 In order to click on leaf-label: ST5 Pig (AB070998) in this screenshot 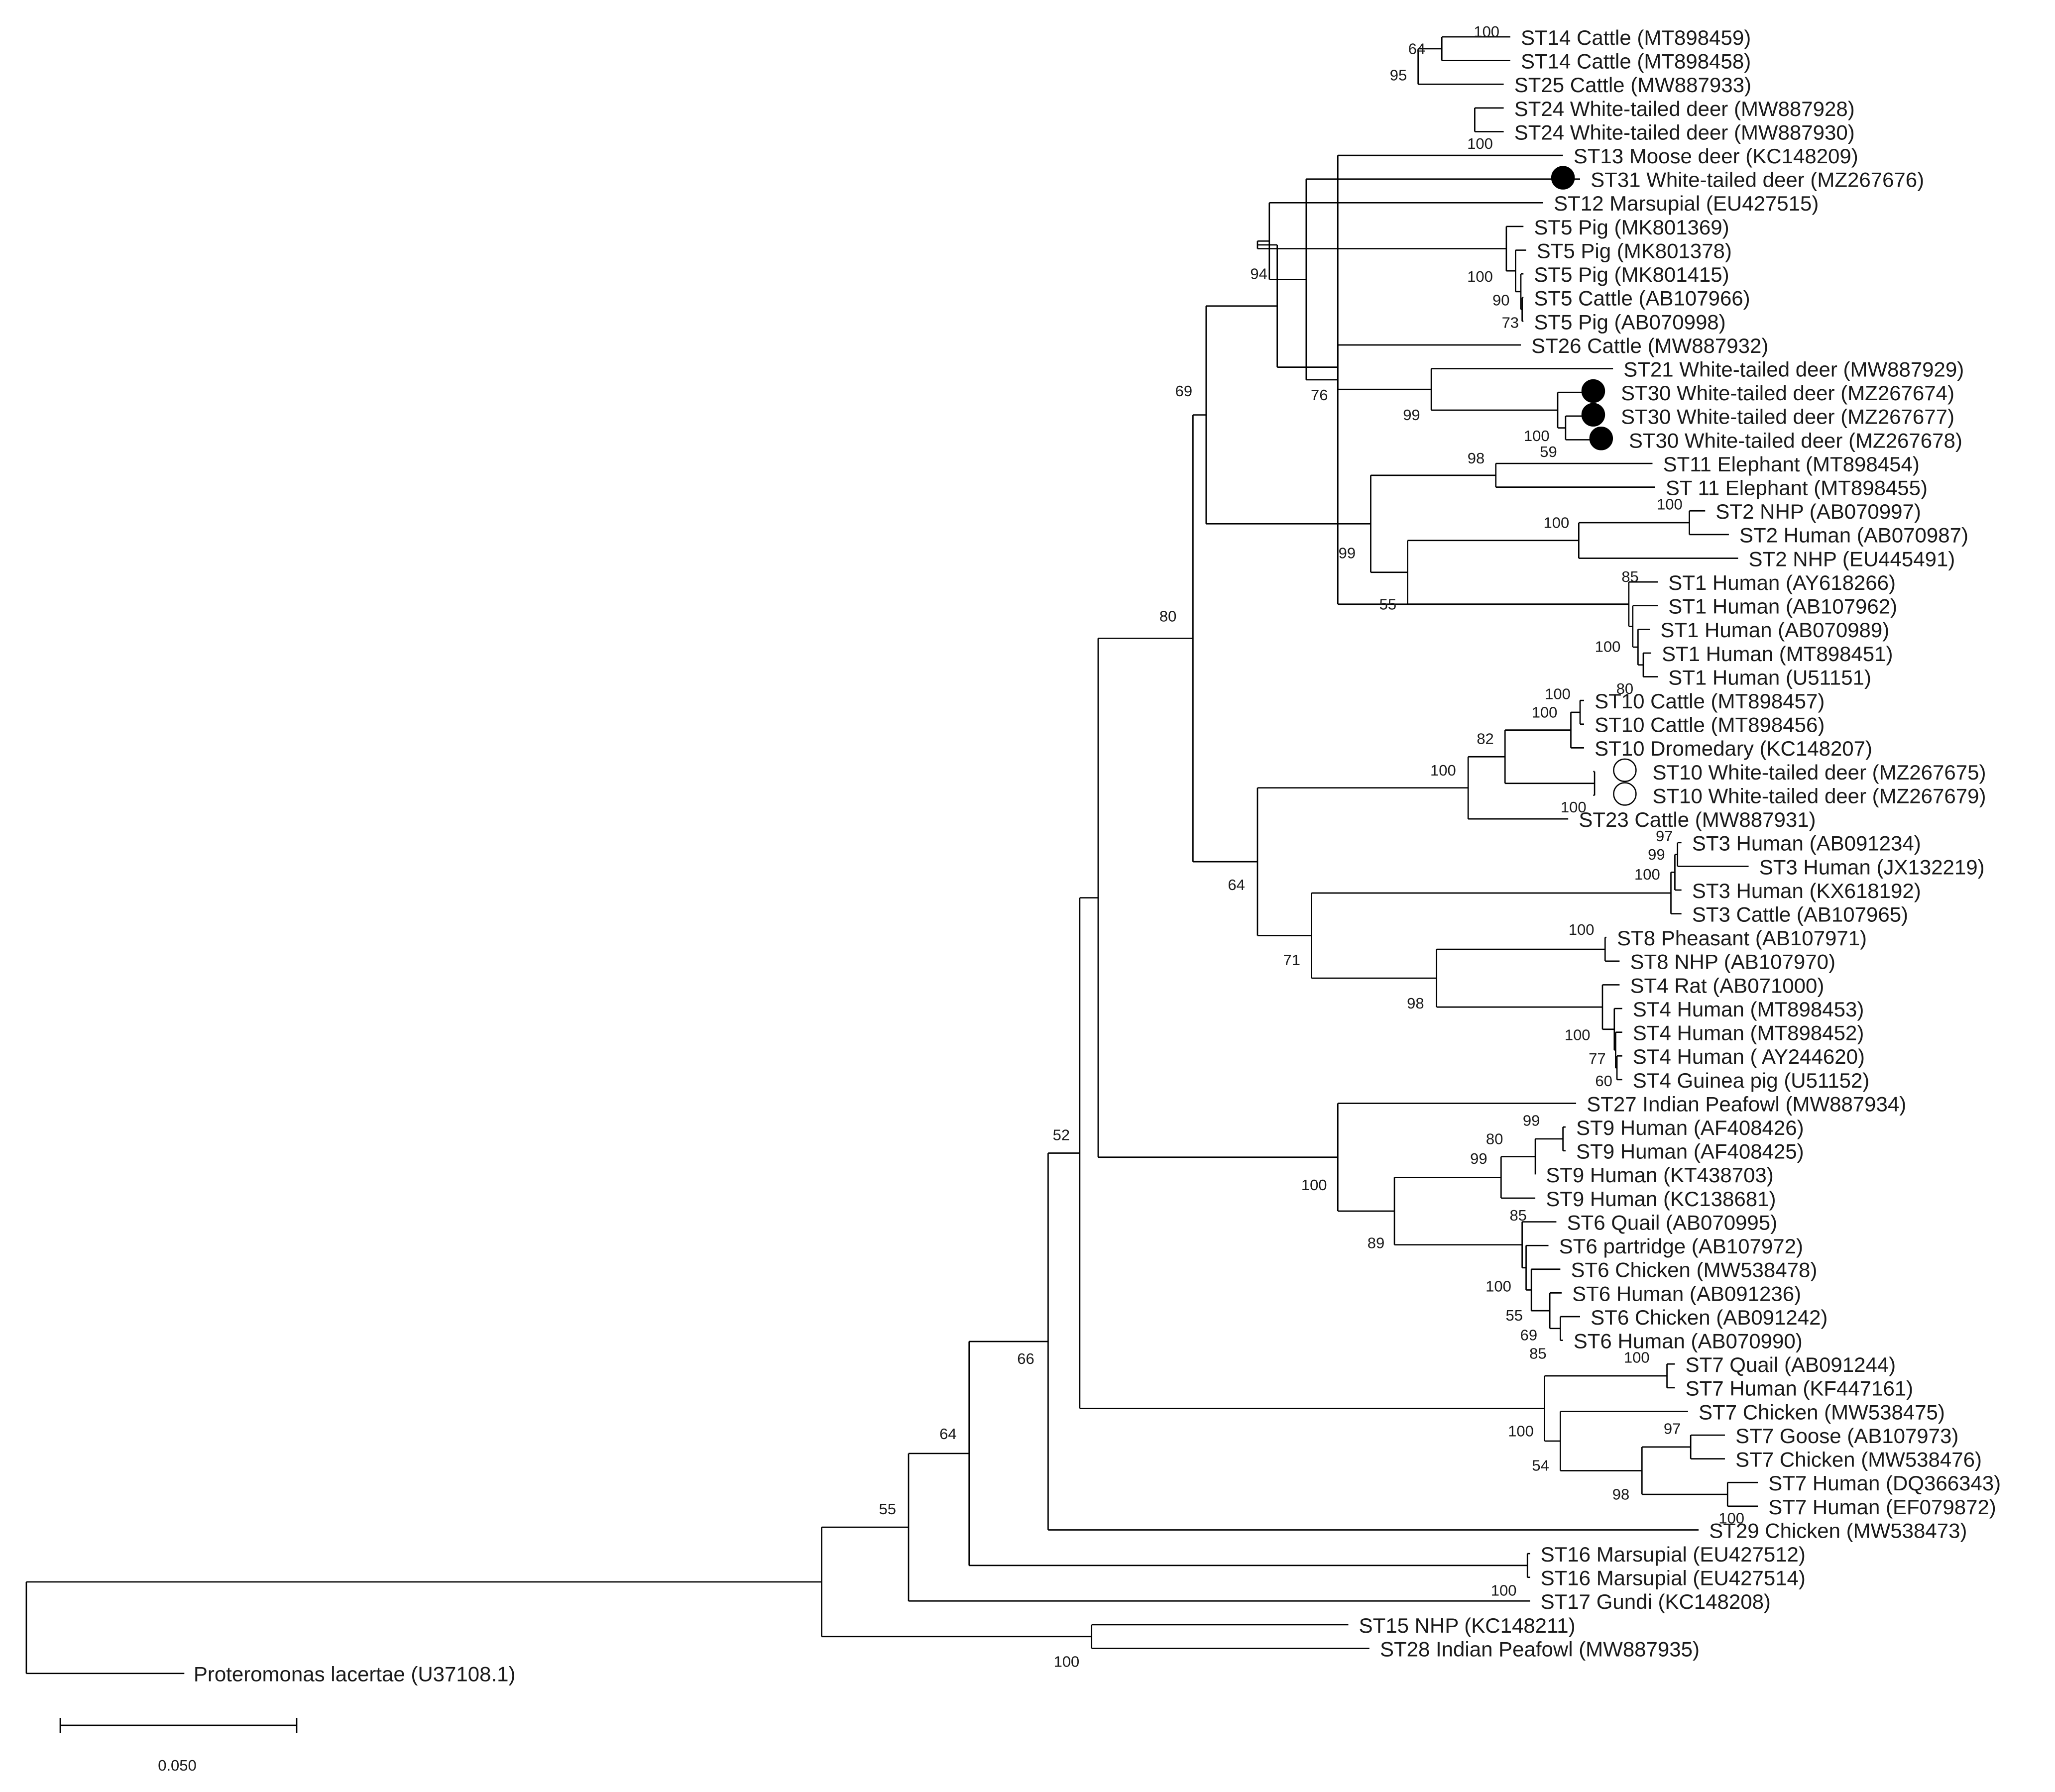, I will do `click(1629, 322)`.